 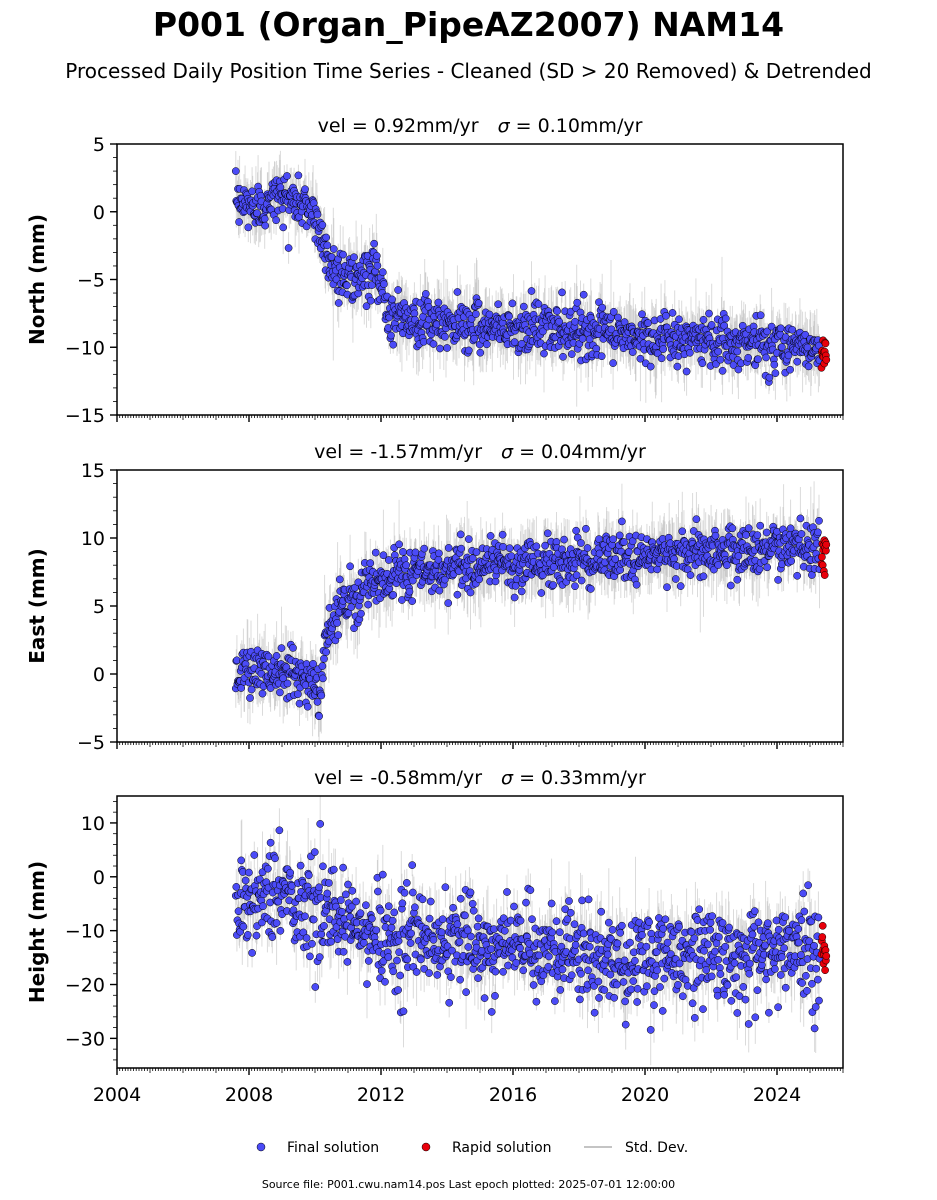 What do you see at coordinates (91, 743) in the screenshot?
I see `y-tick-label: −5` at bounding box center [91, 743].